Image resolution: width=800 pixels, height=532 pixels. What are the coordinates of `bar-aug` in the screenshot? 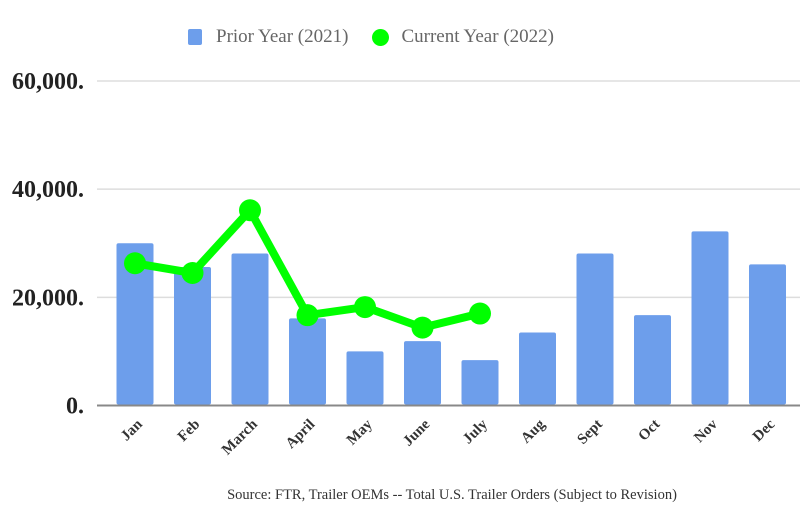 It's located at (537, 368).